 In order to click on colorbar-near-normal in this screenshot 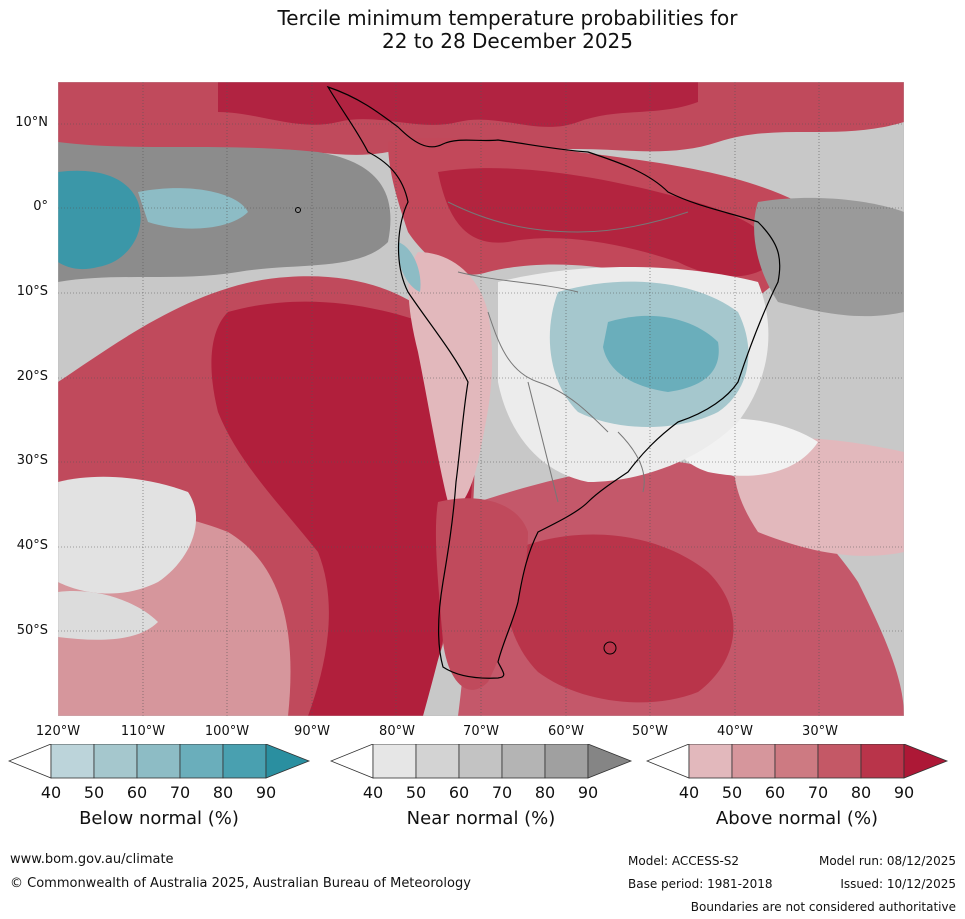, I will do `click(481, 761)`.